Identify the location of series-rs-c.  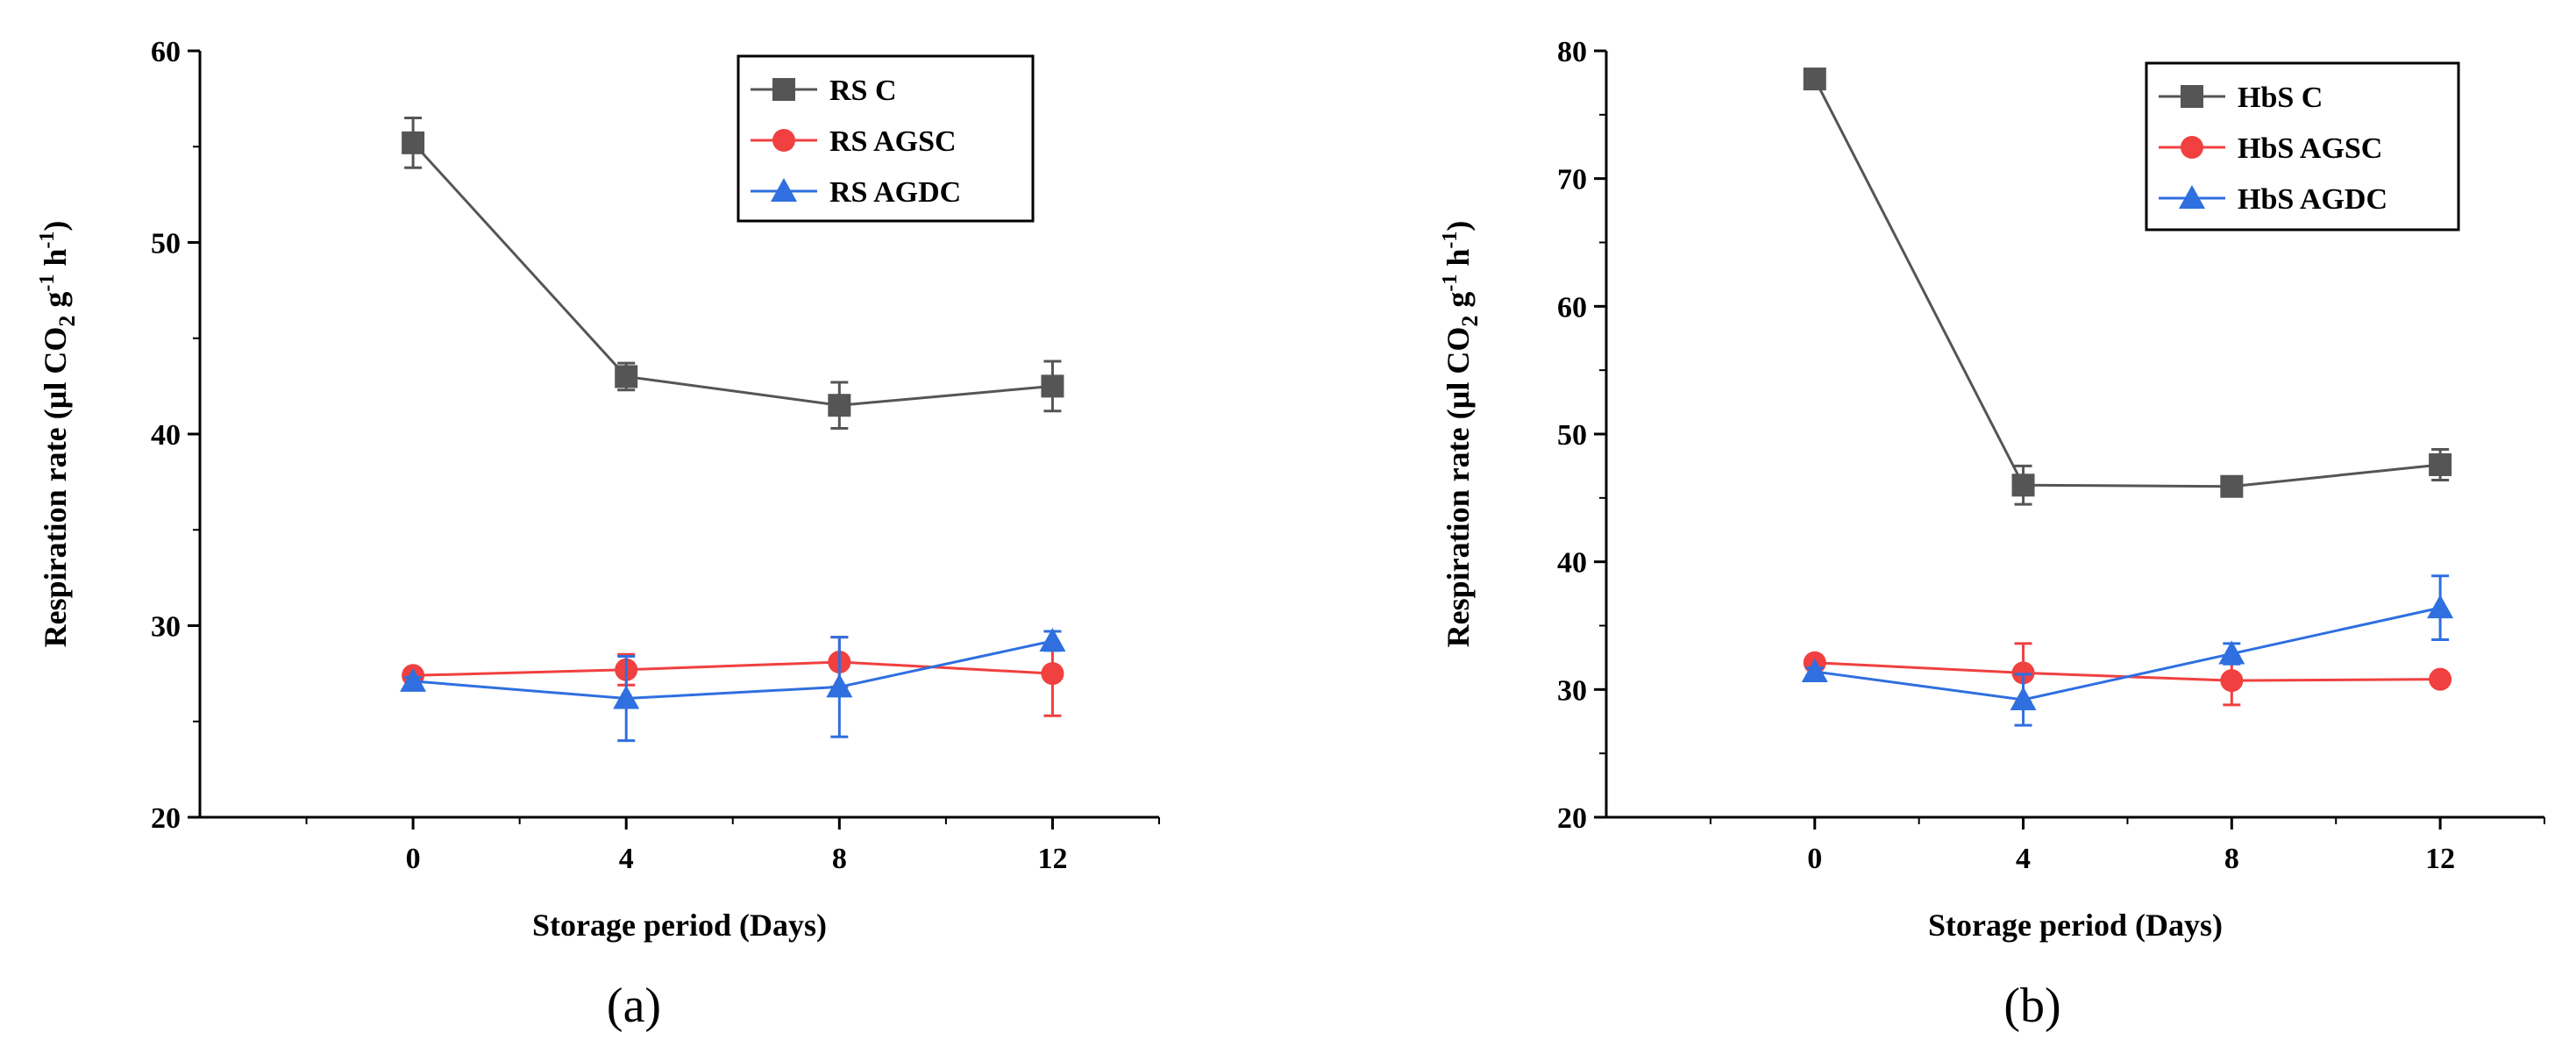
(733, 273).